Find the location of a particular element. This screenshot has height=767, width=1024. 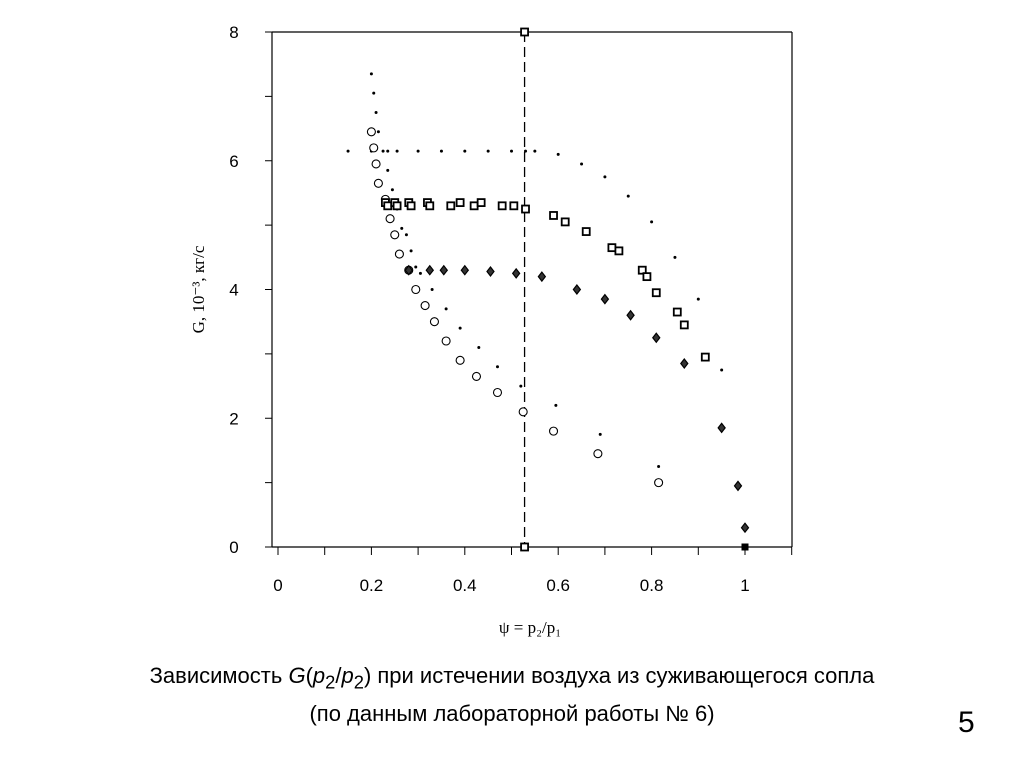

y-tick-label: 2 is located at coordinates (233, 418).